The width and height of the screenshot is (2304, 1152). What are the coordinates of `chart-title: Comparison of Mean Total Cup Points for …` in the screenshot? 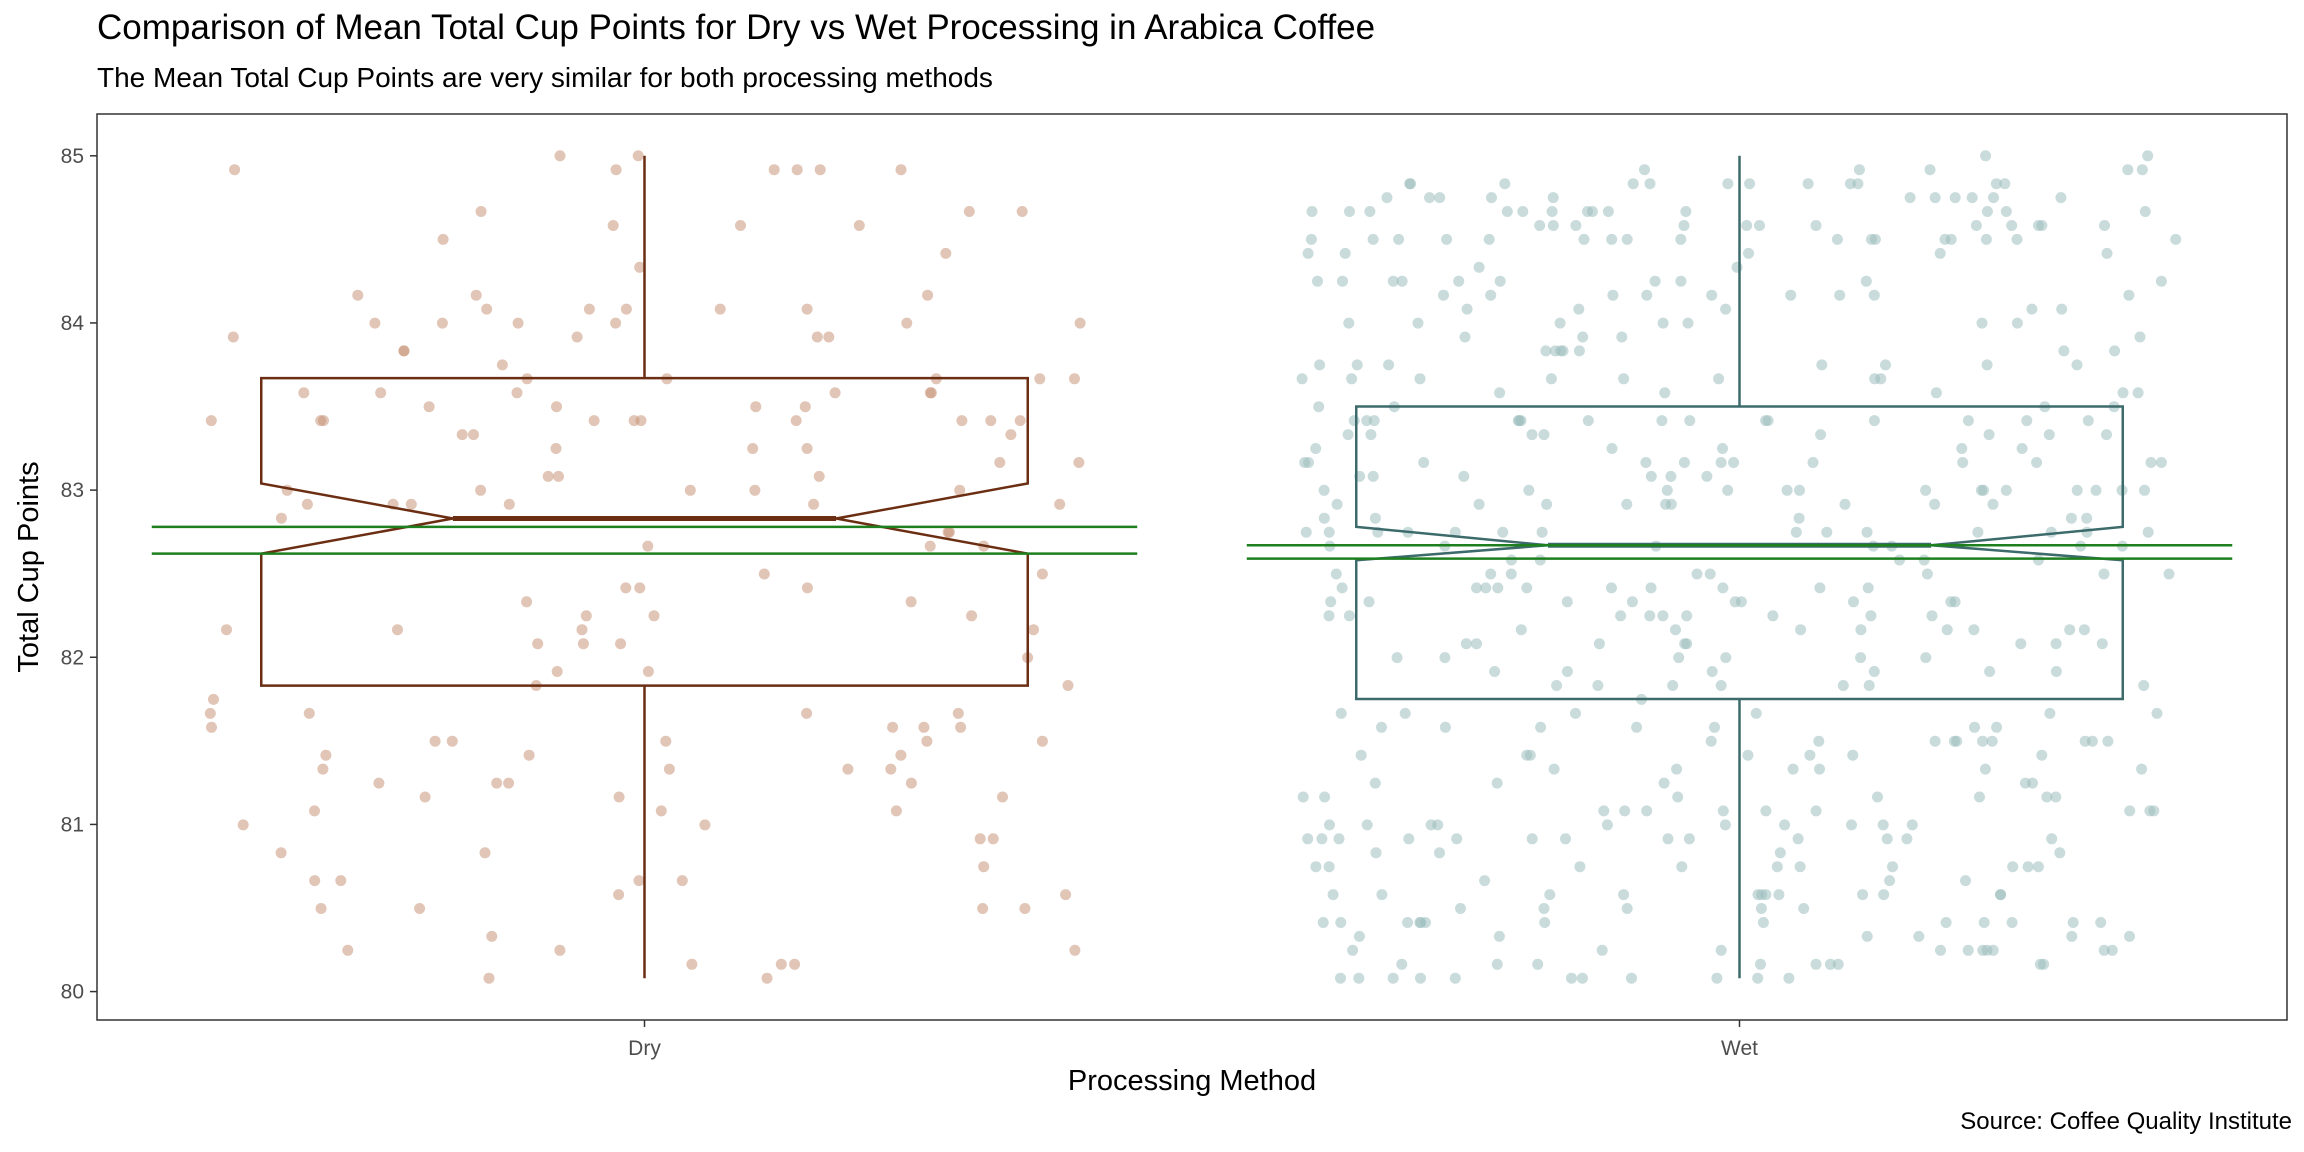 It's located at (736, 27).